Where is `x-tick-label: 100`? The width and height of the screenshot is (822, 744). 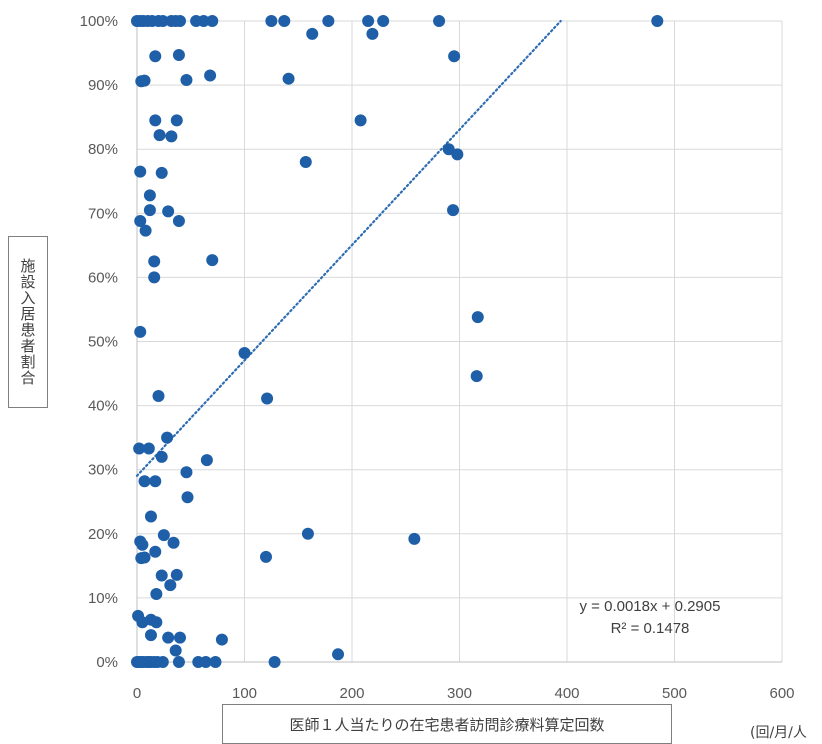
x-tick-label: 100 is located at coordinates (244, 693).